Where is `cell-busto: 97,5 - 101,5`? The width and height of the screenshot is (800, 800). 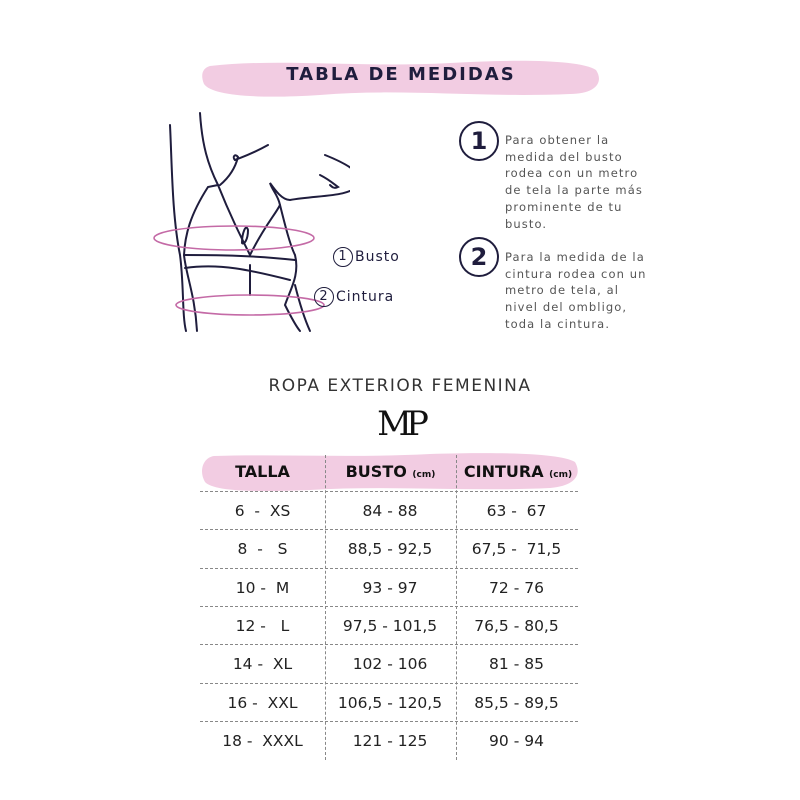 cell-busto: 97,5 - 101,5 is located at coordinates (390, 625).